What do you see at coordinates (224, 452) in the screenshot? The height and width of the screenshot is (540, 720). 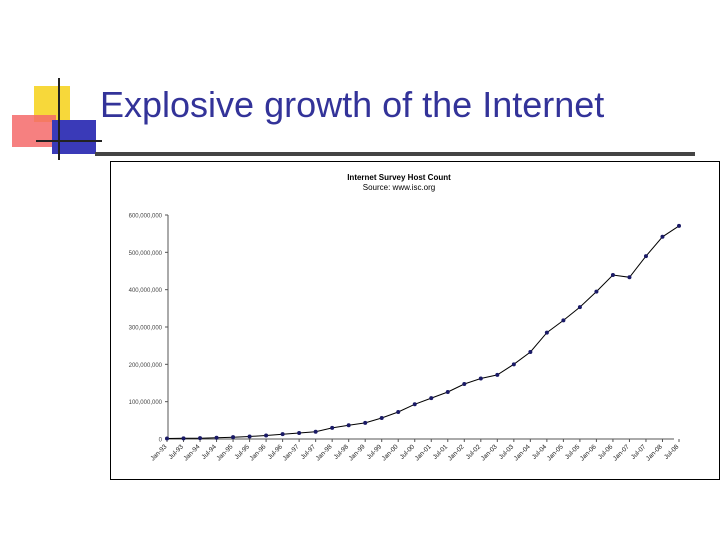 I see `x-tick-label: Jan-95` at bounding box center [224, 452].